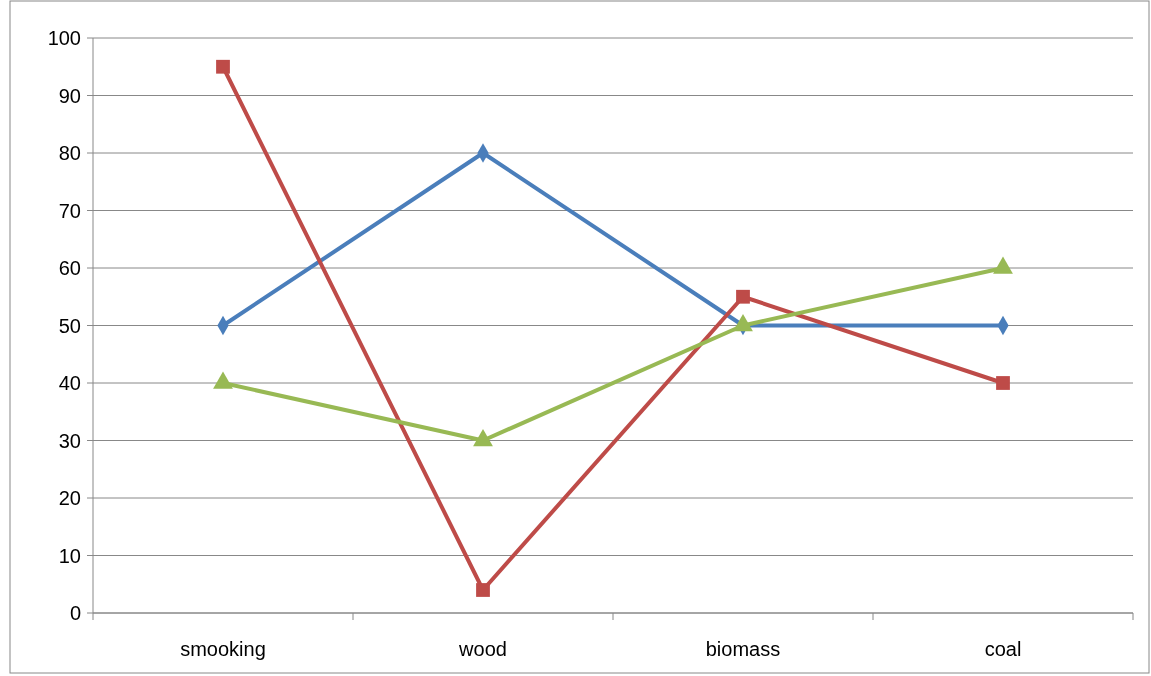 The width and height of the screenshot is (1151, 676). I want to click on x-tick-label: wood, so click(482, 649).